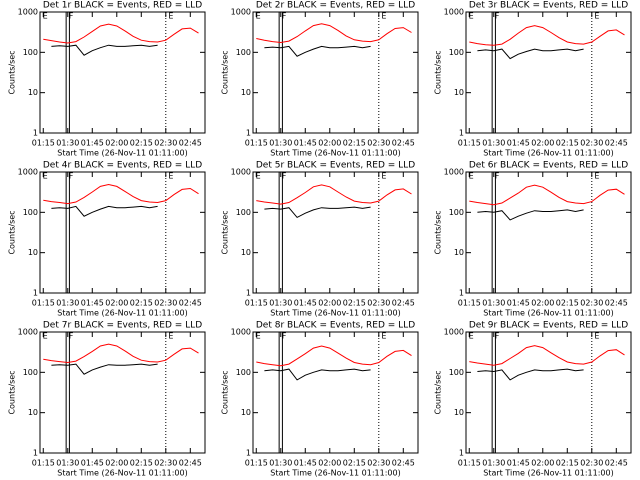  What do you see at coordinates (122, 6) in the screenshot?
I see `chart-title: Det 1r BLACK = Events, RED = LLD` at bounding box center [122, 6].